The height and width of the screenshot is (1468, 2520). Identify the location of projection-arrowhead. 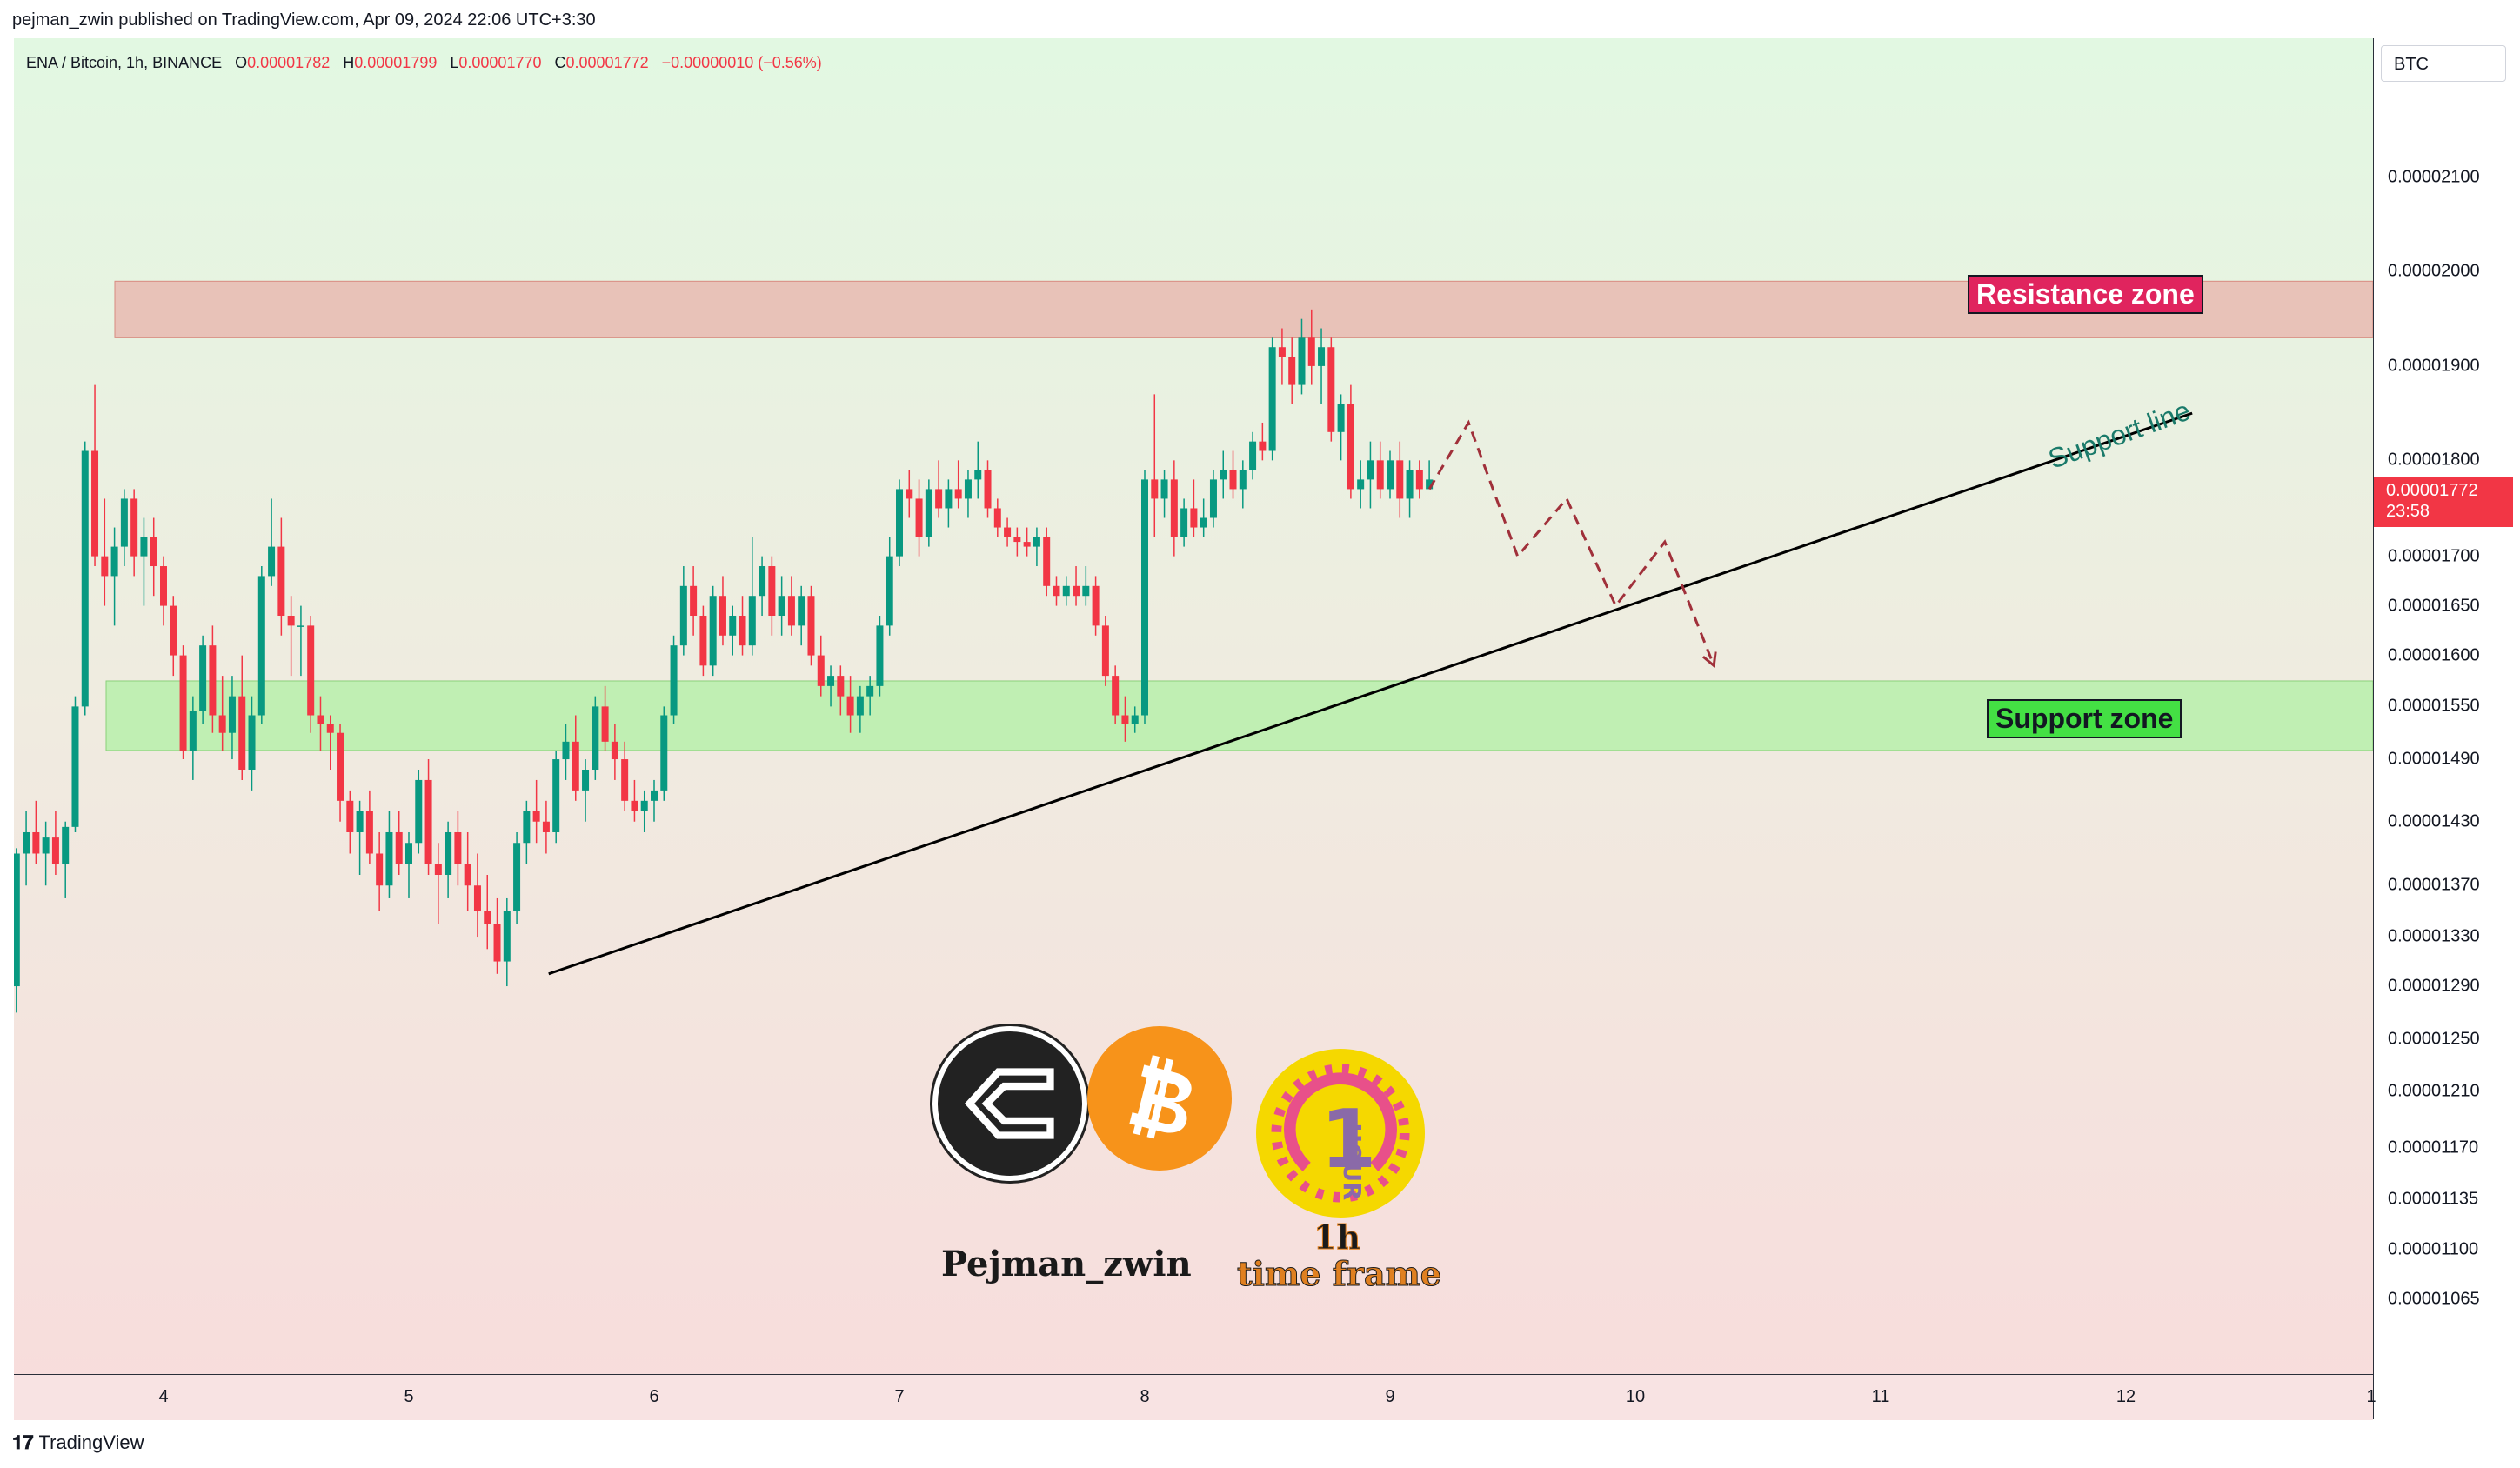
(1709, 660).